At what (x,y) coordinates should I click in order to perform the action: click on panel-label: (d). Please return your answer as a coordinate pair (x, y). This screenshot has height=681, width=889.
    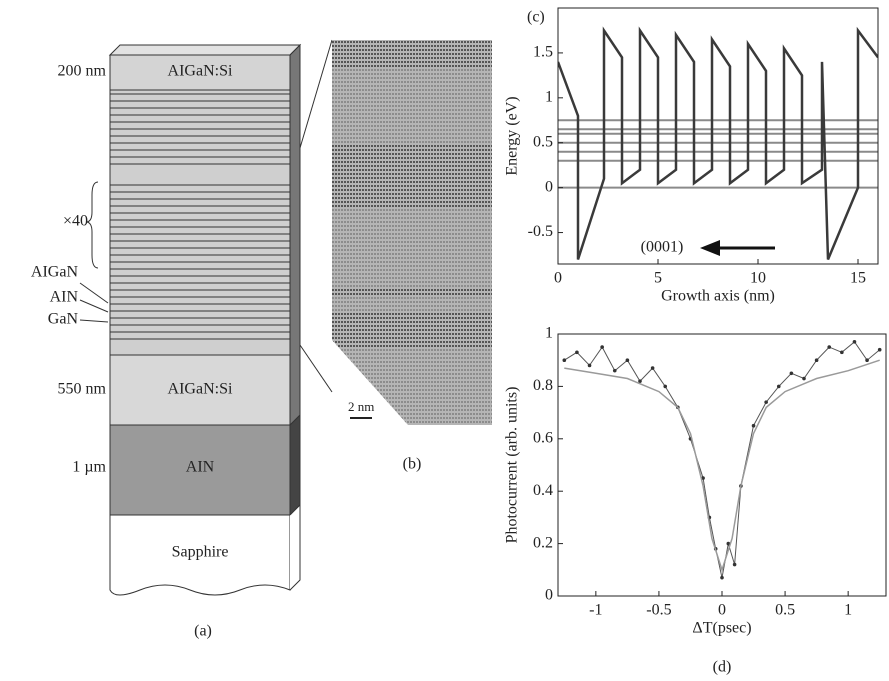
    Looking at the image, I should click on (722, 667).